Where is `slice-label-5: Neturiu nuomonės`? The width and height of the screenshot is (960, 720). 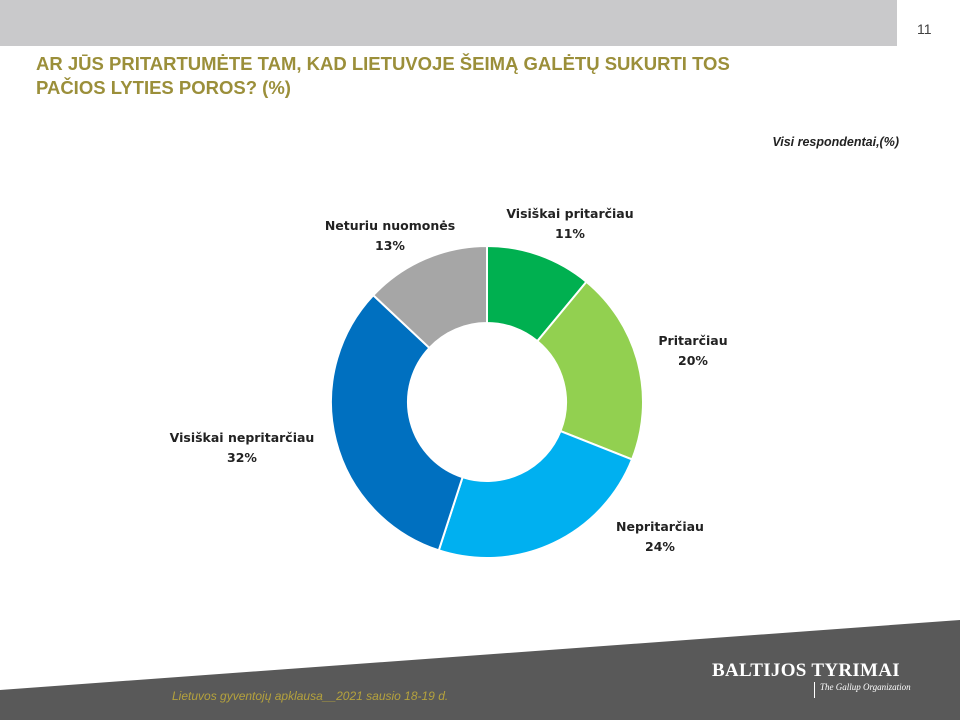
slice-label-5: Neturiu nuomonės is located at coordinates (390, 225).